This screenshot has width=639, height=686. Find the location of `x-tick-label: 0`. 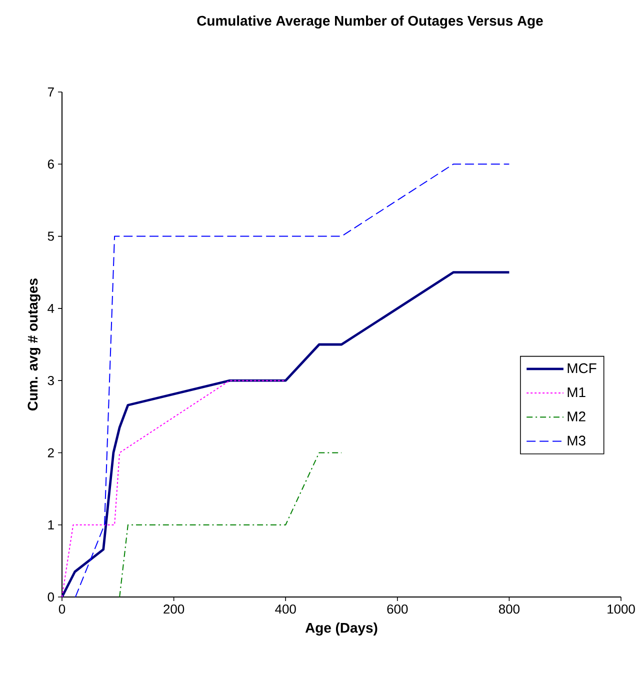

x-tick-label: 0 is located at coordinates (62, 609).